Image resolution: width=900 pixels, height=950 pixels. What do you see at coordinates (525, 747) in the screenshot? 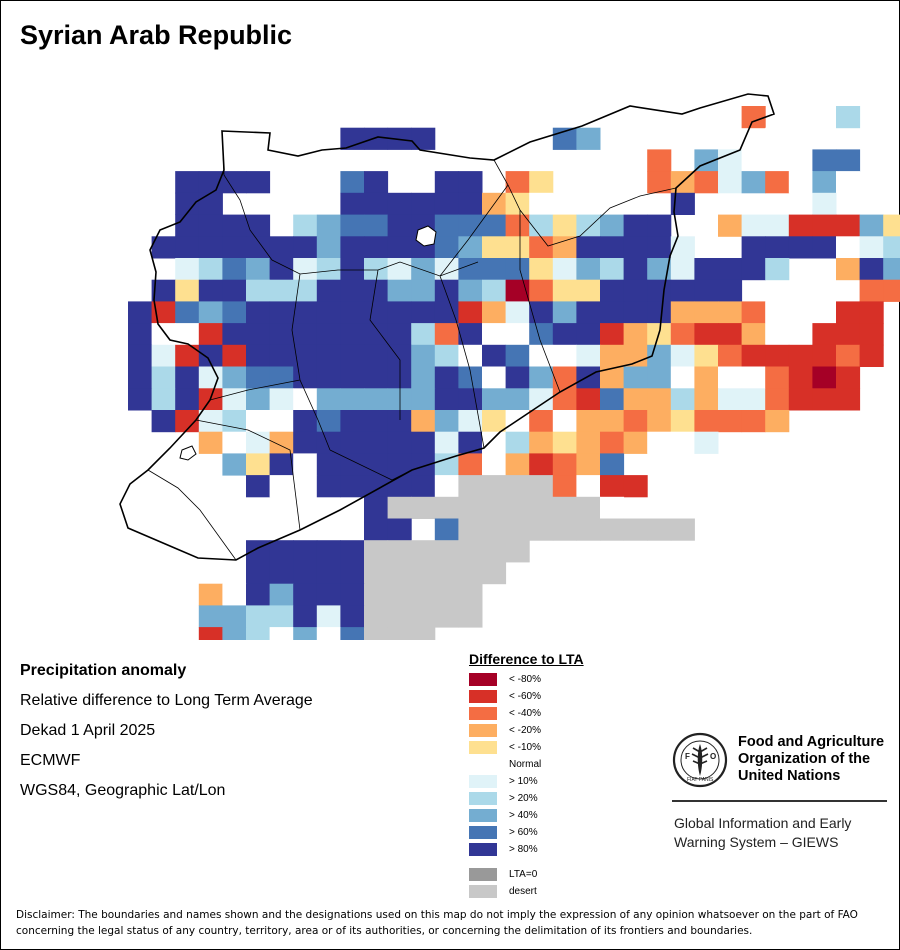
I see `legend-label: < -10%` at bounding box center [525, 747].